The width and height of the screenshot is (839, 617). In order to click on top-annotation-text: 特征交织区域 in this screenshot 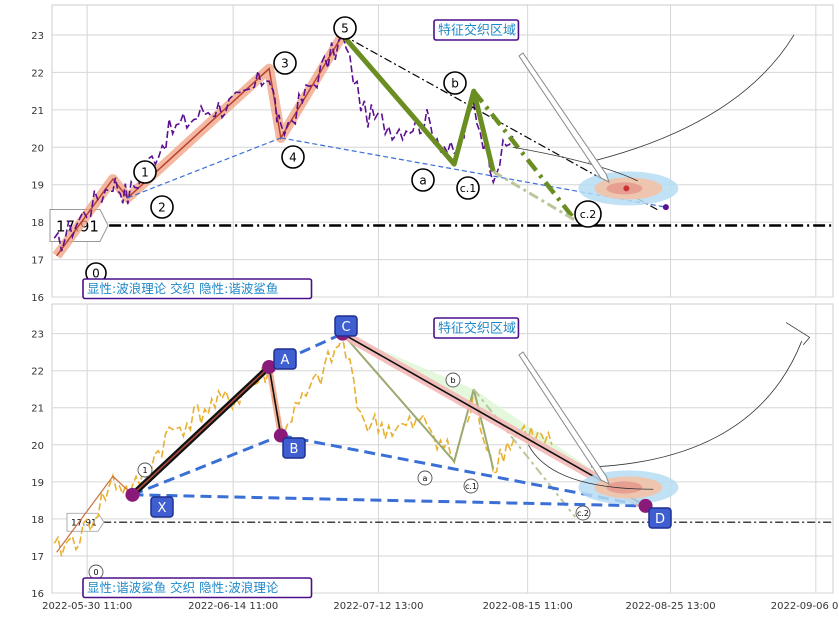, I will do `click(477, 31)`.